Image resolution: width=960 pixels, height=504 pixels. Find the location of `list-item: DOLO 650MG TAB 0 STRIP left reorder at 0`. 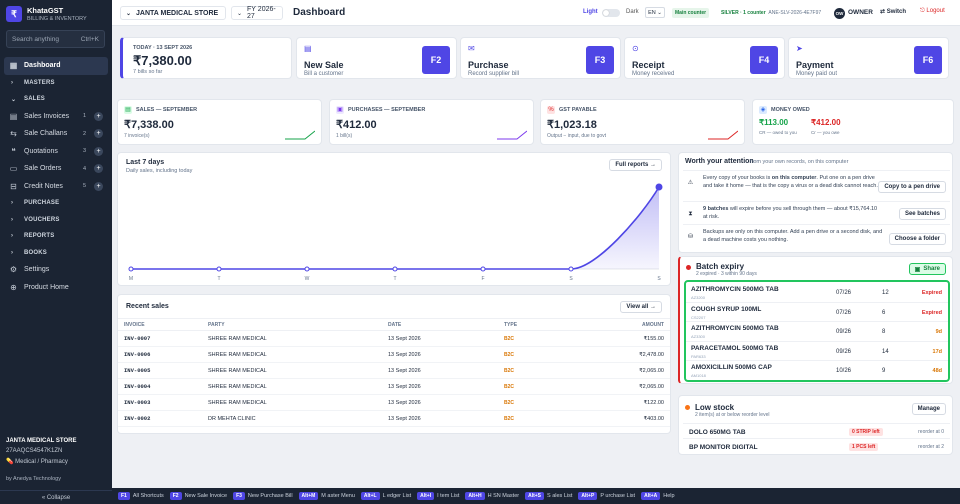

list-item: DOLO 650MG TAB 0 STRIP left reorder at 0 is located at coordinates (816, 430).